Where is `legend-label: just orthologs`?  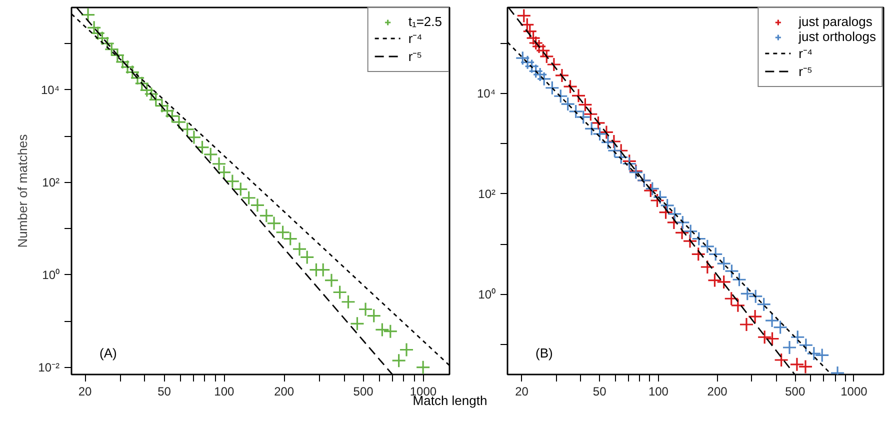
legend-label: just orthologs is located at coordinates (837, 36).